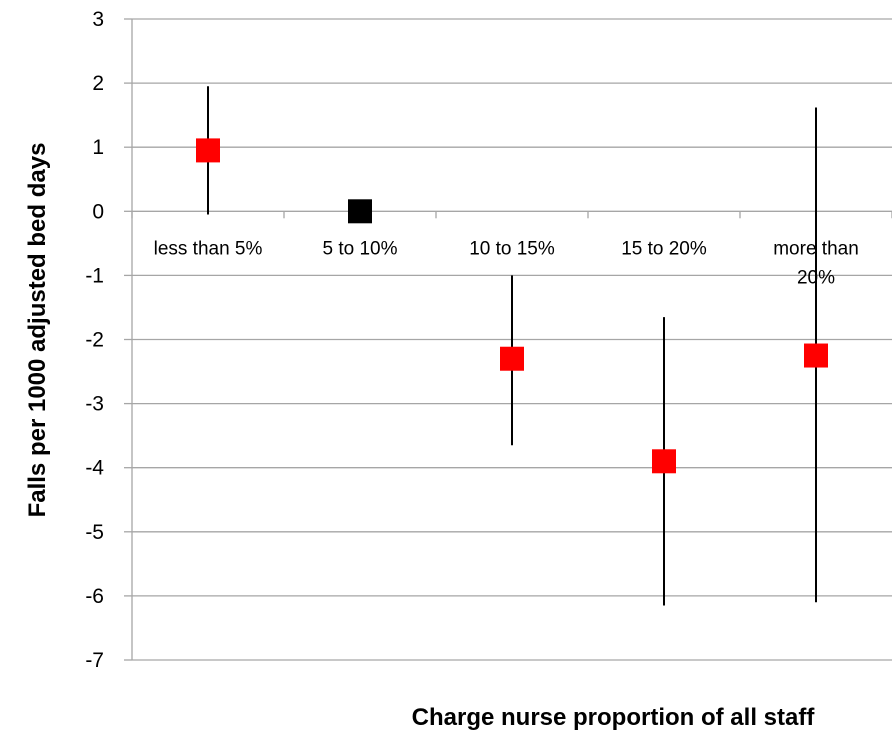 The height and width of the screenshot is (740, 892). I want to click on y-tick-label: 3, so click(98, 19).